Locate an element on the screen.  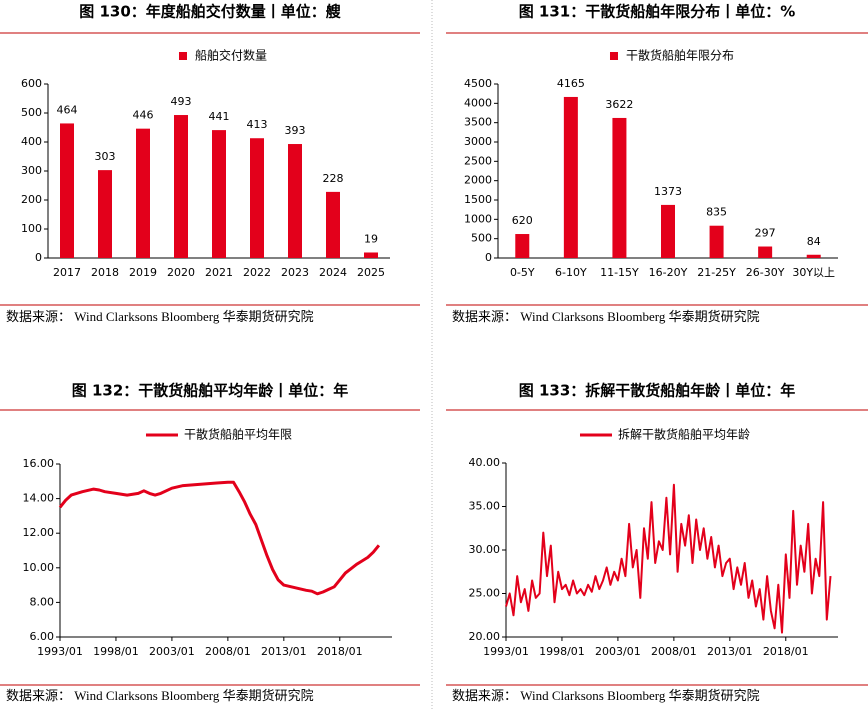
value-label: 441 is located at coordinates (219, 116).